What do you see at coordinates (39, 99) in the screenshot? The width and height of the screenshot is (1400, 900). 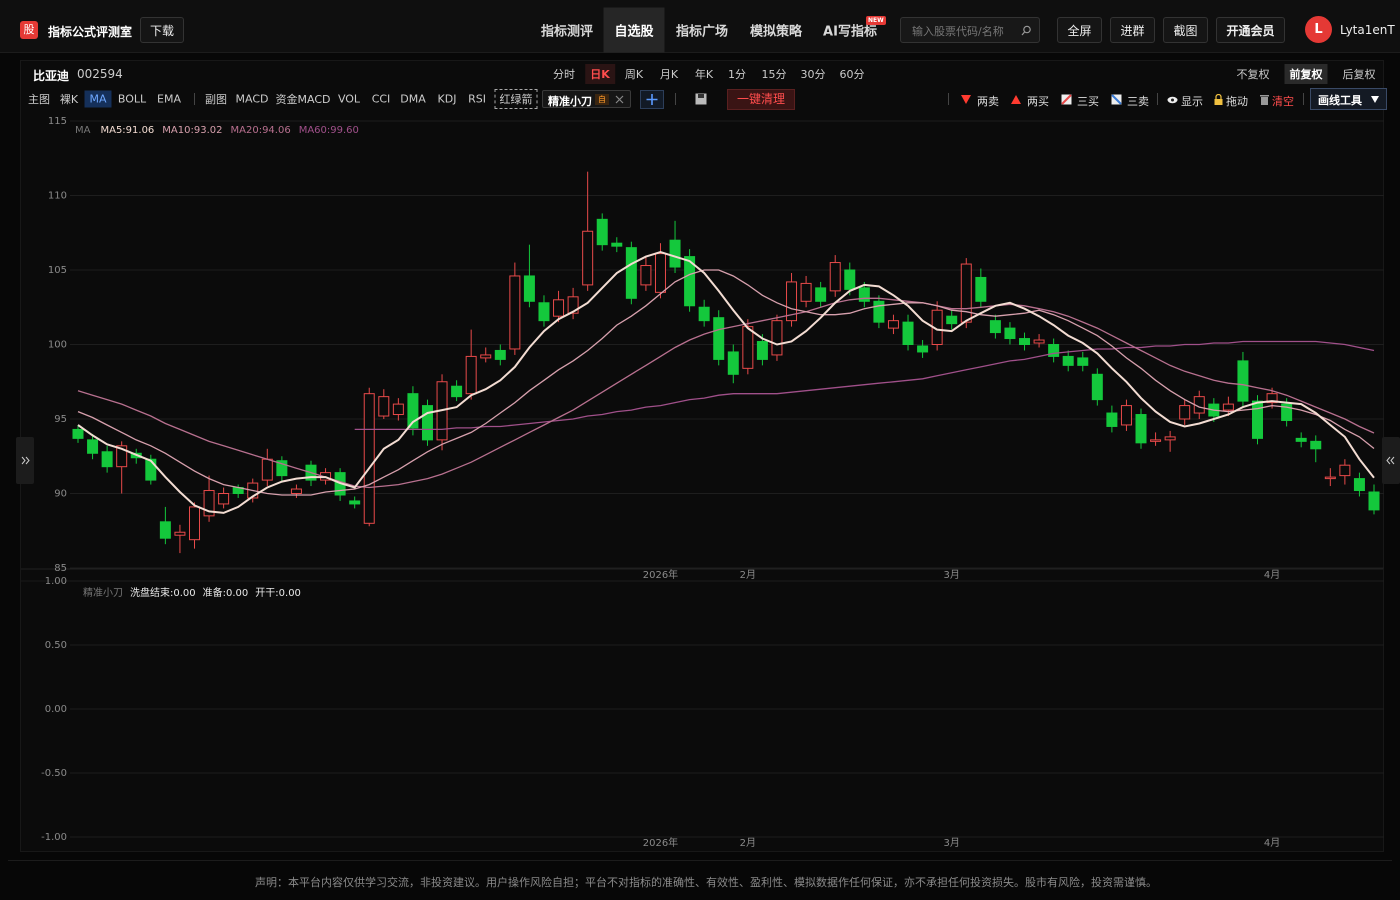 I see `main-indicator: 主图` at bounding box center [39, 99].